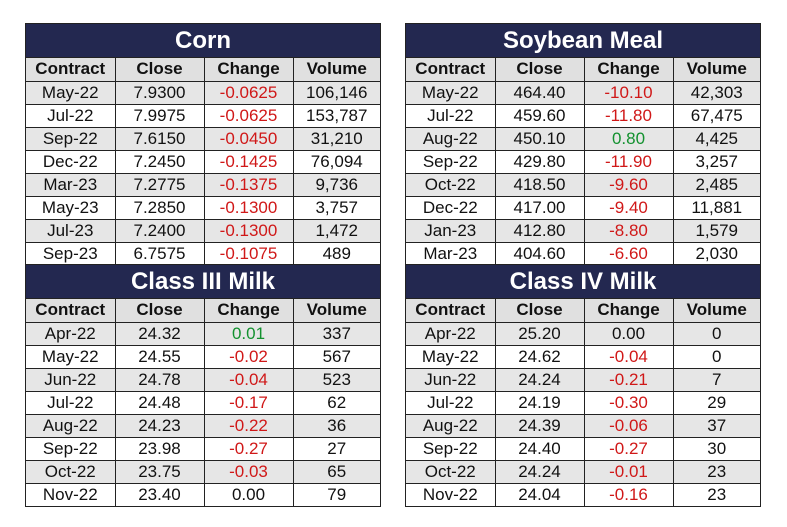 This screenshot has height=527, width=787. I want to click on table-row: Aug-22 24.23 -0.22 36, so click(203, 425).